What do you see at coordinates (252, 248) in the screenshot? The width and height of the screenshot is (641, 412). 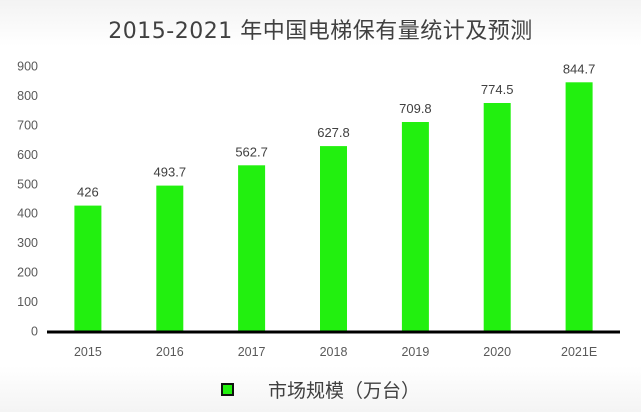 I see `bar-2017` at bounding box center [252, 248].